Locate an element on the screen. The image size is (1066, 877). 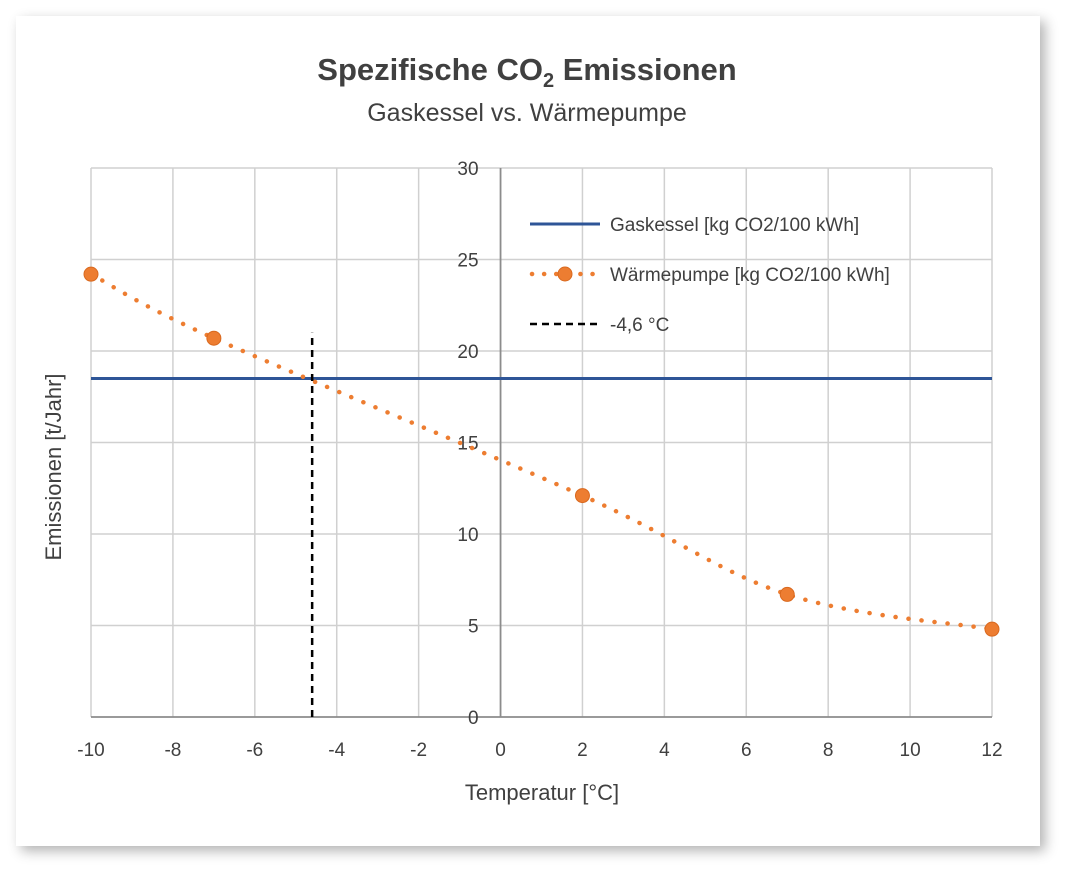
x-tick-label: -6 is located at coordinates (254, 750).